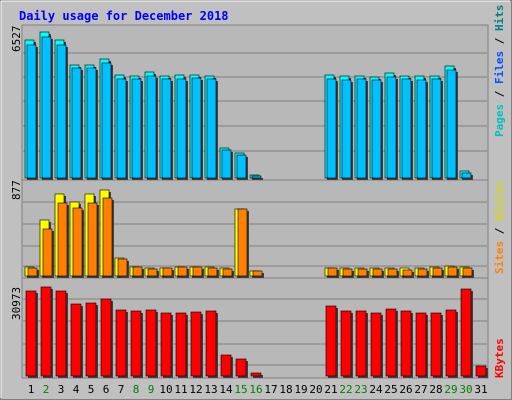  Describe the element at coordinates (61, 389) in the screenshot. I see `x-tick-label: 3` at that location.